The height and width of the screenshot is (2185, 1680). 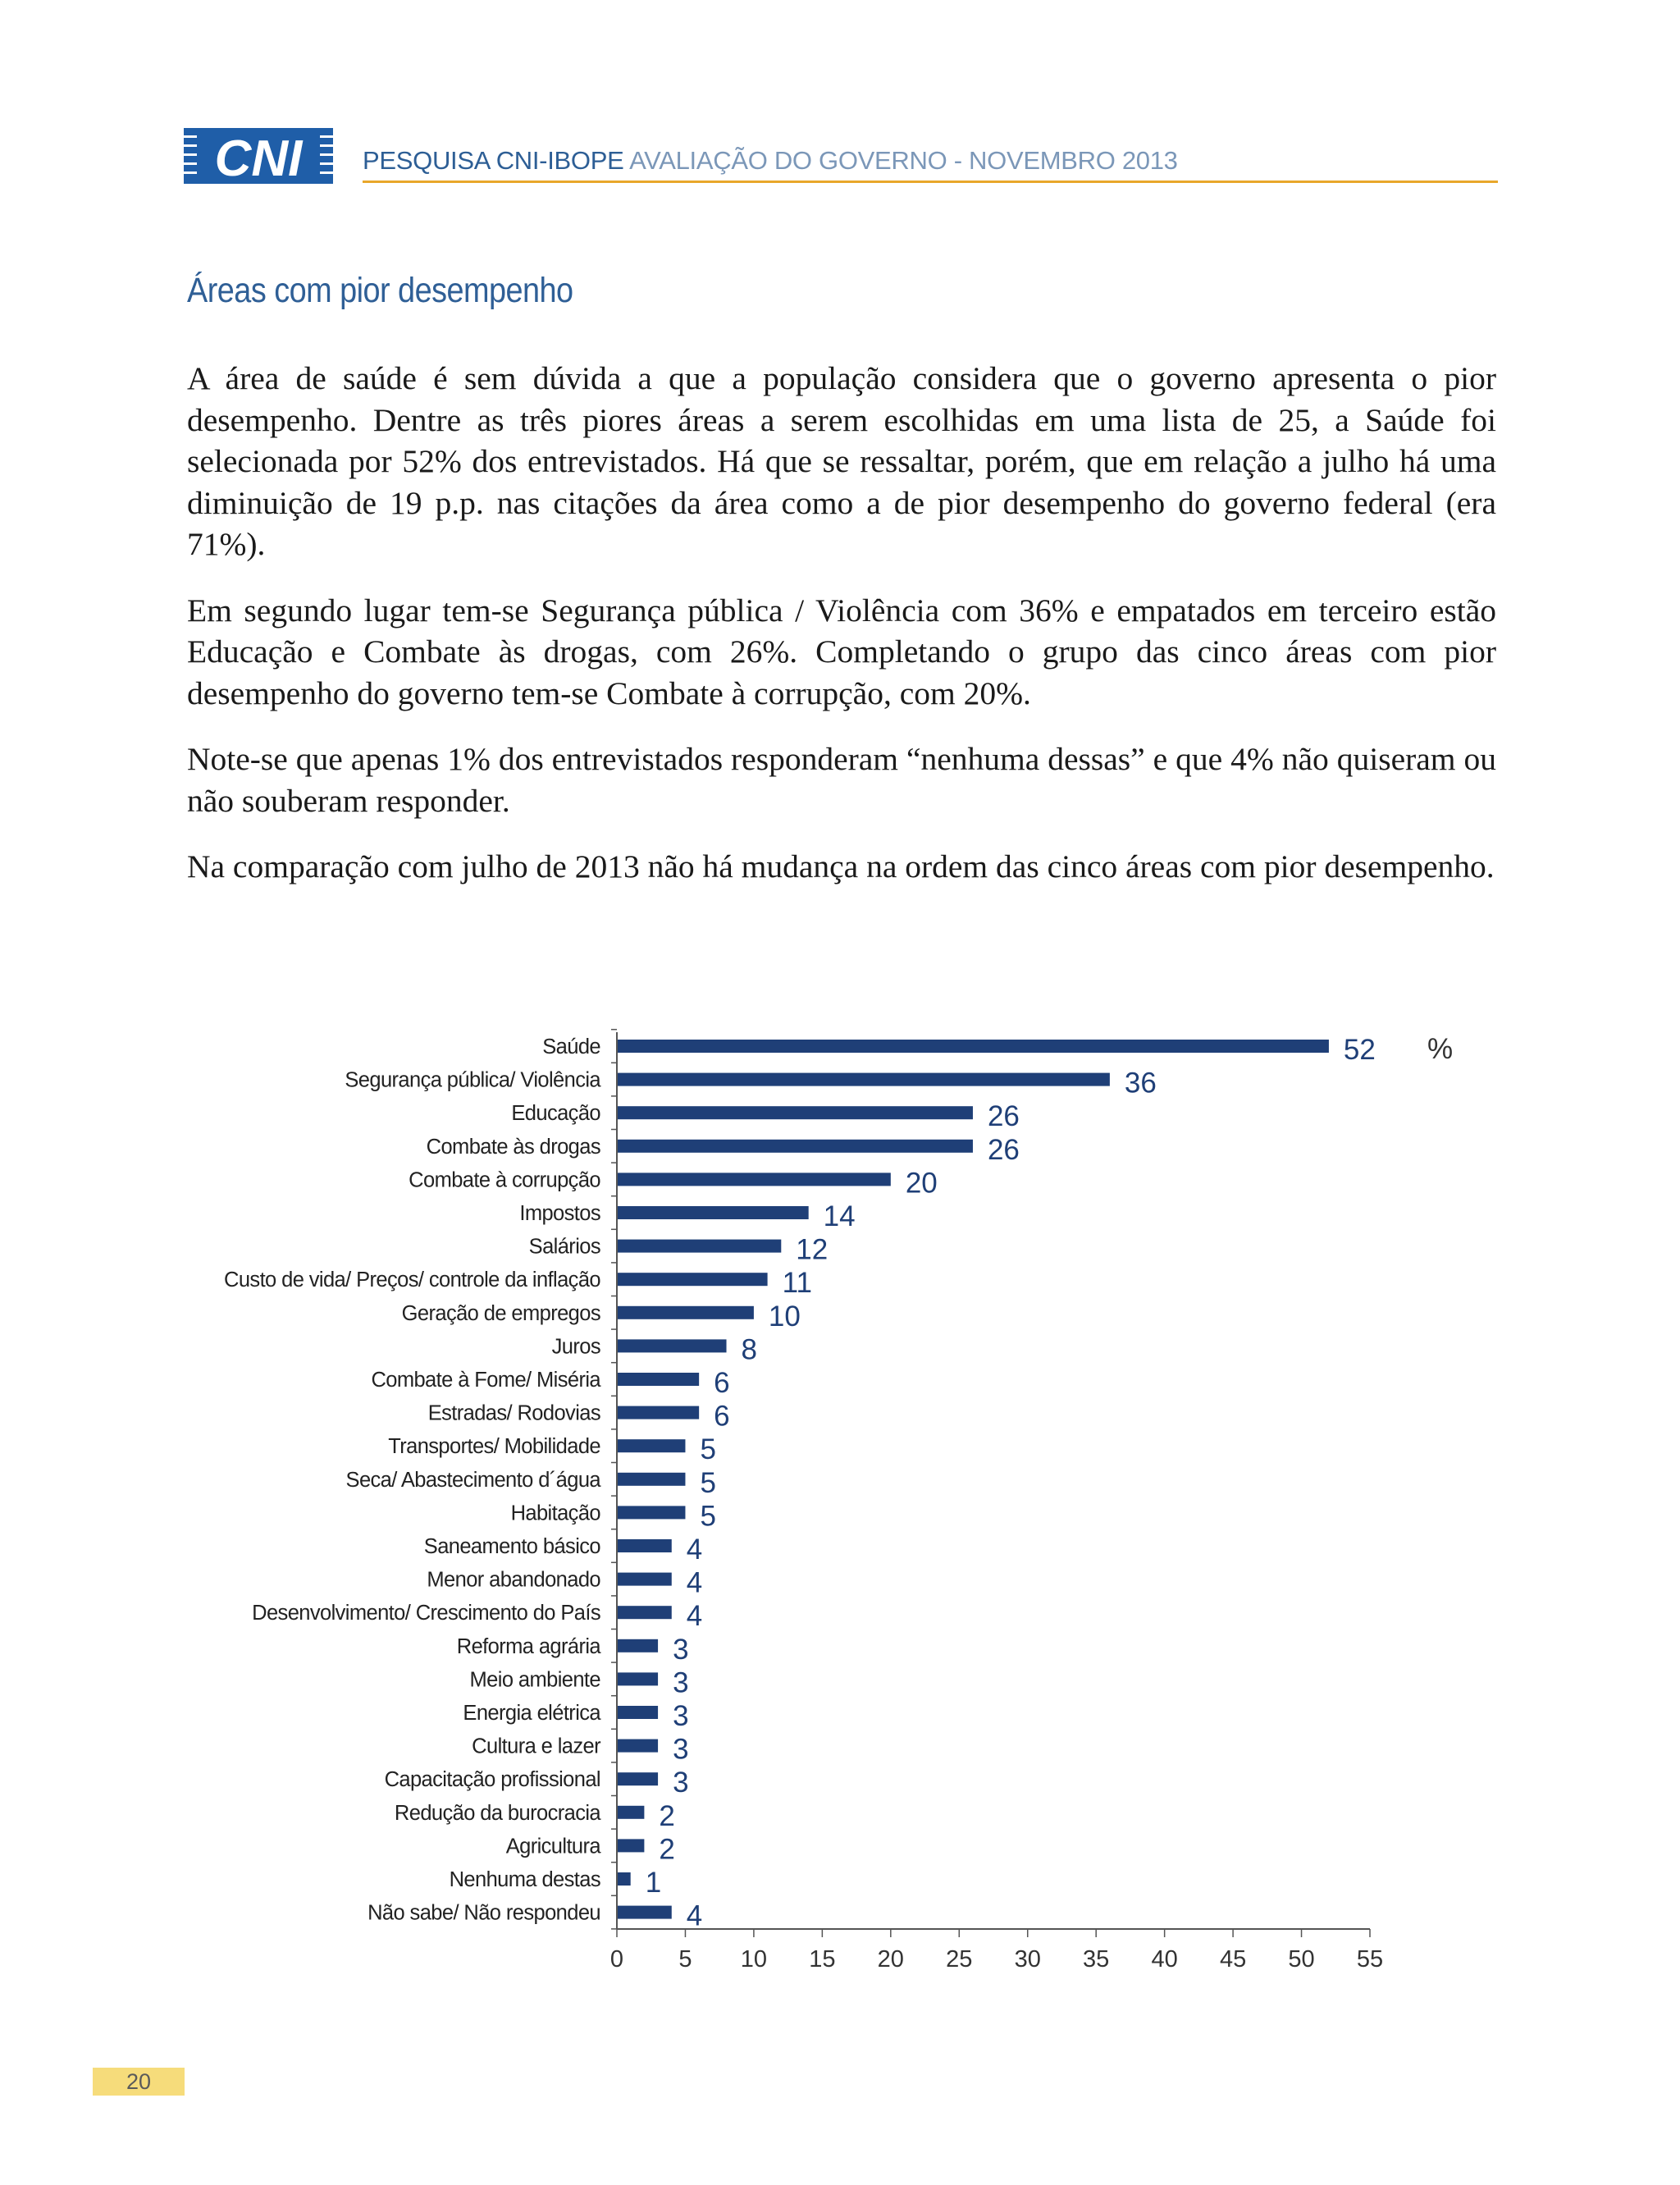 I want to click on x-tick-label: 45, so click(x=1233, y=1959).